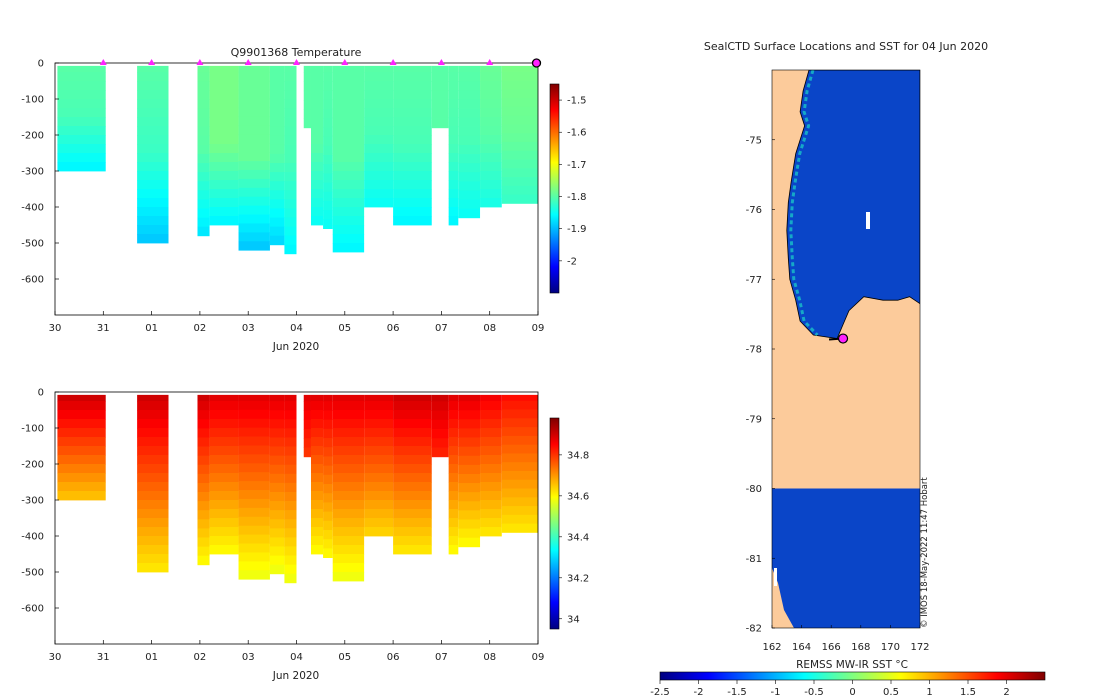 The image size is (1100, 700). What do you see at coordinates (660, 692) in the screenshot?
I see `sst-colorbar-tick-label: -2.5` at bounding box center [660, 692].